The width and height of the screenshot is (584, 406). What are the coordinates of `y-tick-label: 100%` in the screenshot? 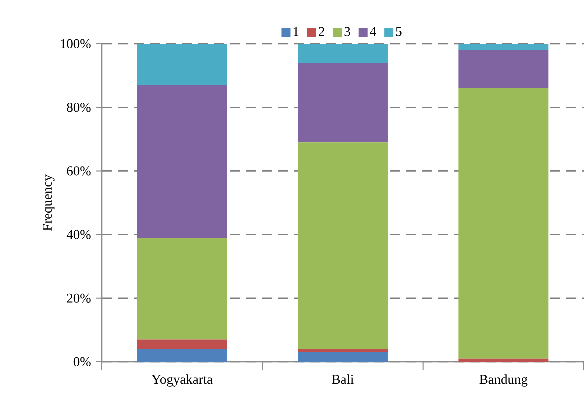 It's located at (76, 44).